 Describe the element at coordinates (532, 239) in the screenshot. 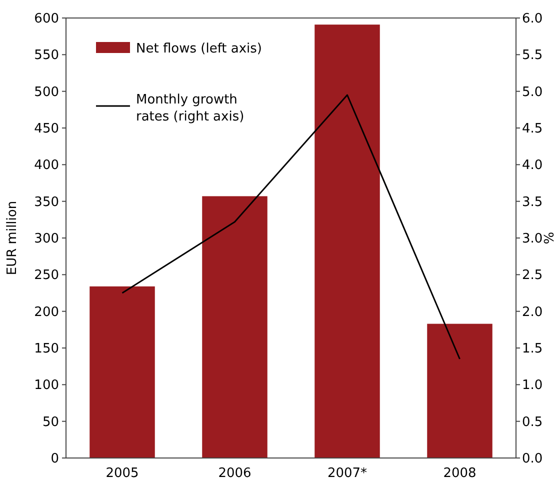

I see `y2-tick-label: 3.0` at that location.